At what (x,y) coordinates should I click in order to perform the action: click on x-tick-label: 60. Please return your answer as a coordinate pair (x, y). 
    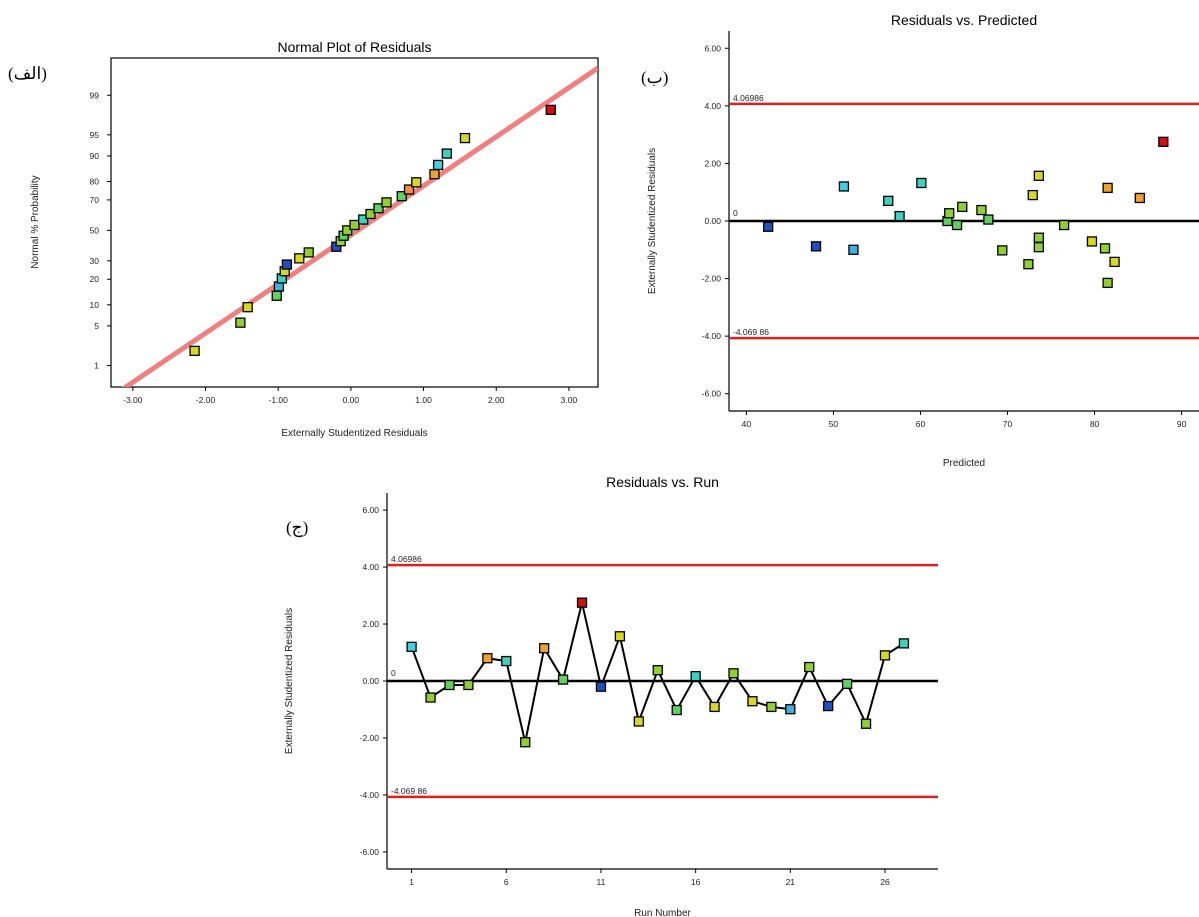
    Looking at the image, I should click on (921, 424).